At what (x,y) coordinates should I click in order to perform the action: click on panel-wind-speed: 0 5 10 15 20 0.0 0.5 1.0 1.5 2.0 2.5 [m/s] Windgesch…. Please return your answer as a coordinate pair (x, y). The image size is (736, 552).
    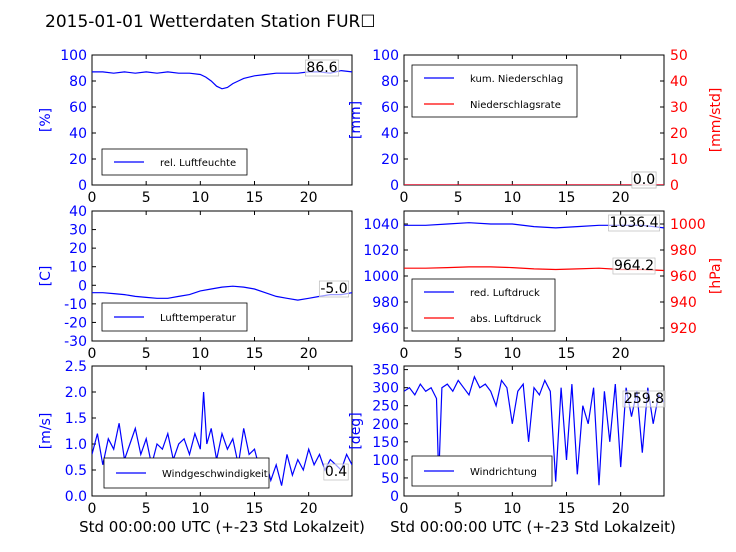
    Looking at the image, I should click on (195, 438).